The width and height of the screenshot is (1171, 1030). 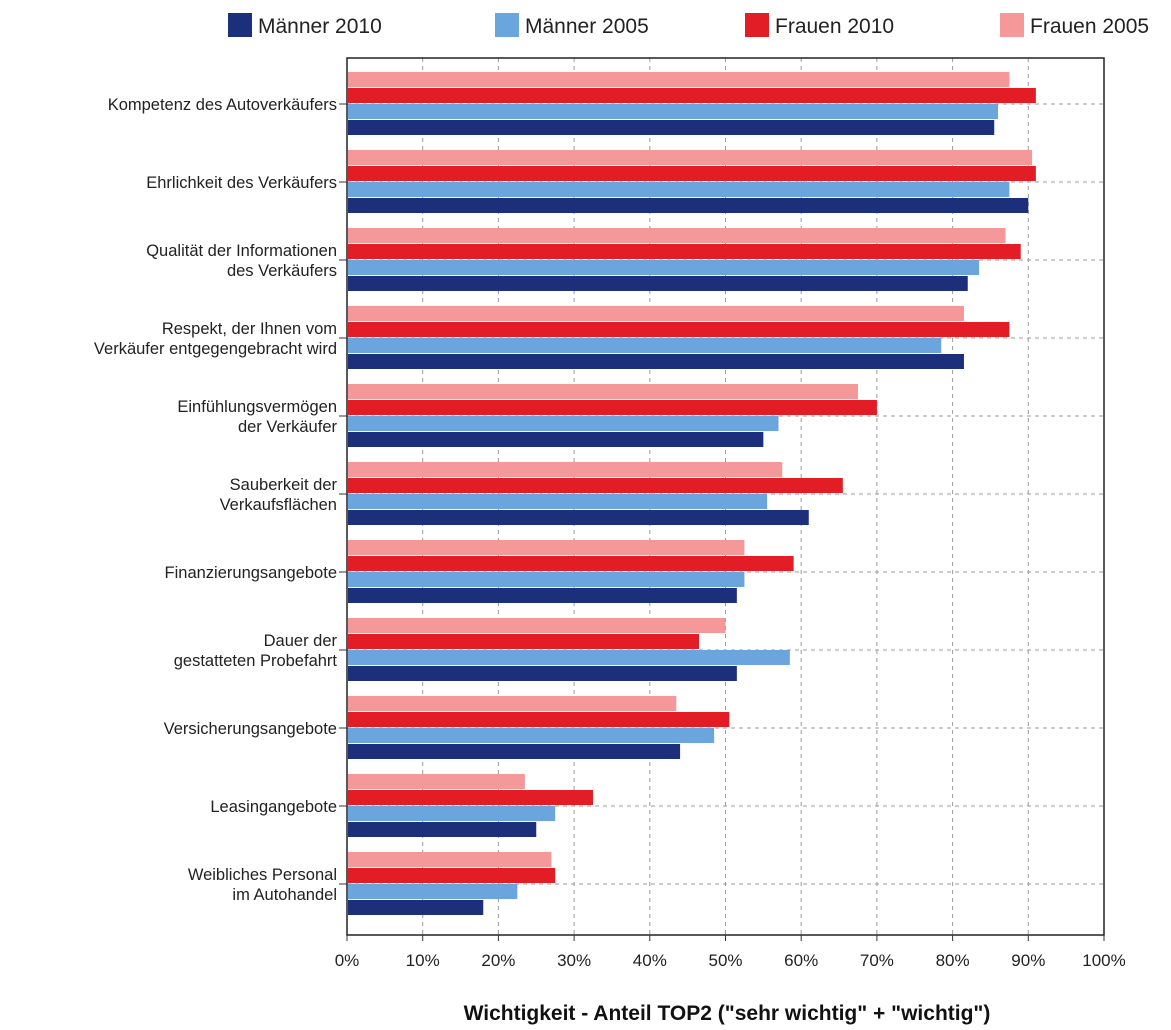 I want to click on category-label: der Verkäufer, so click(x=288, y=427).